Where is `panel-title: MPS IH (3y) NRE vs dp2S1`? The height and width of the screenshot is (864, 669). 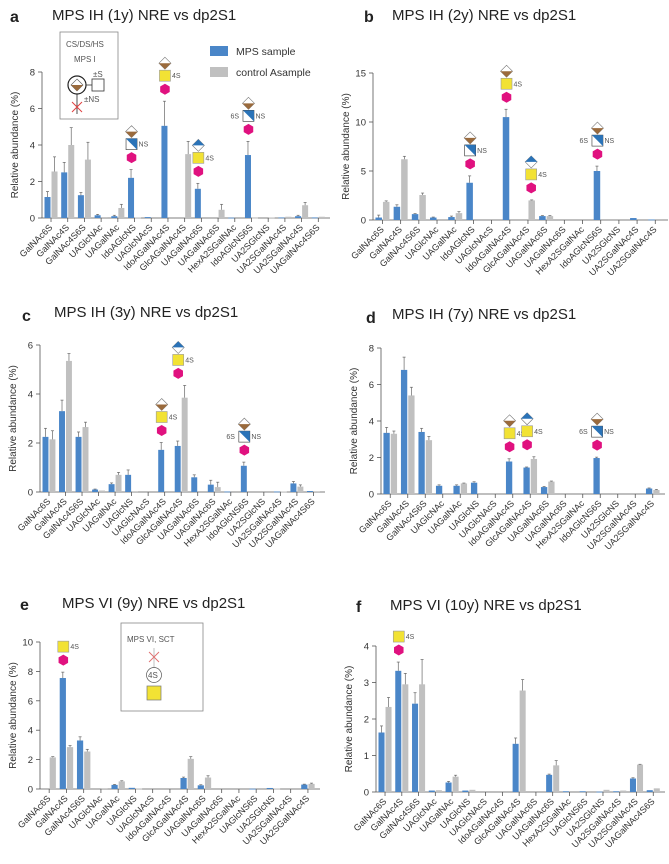
panel-title: MPS IH (3y) NRE vs dp2S1 is located at coordinates (146, 312).